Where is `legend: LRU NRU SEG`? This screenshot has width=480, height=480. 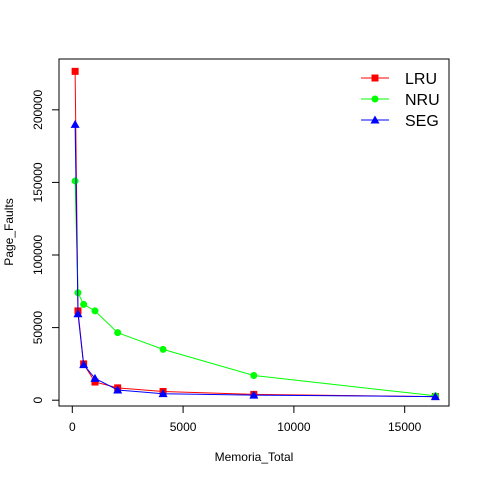 legend: LRU NRU SEG is located at coordinates (400, 100).